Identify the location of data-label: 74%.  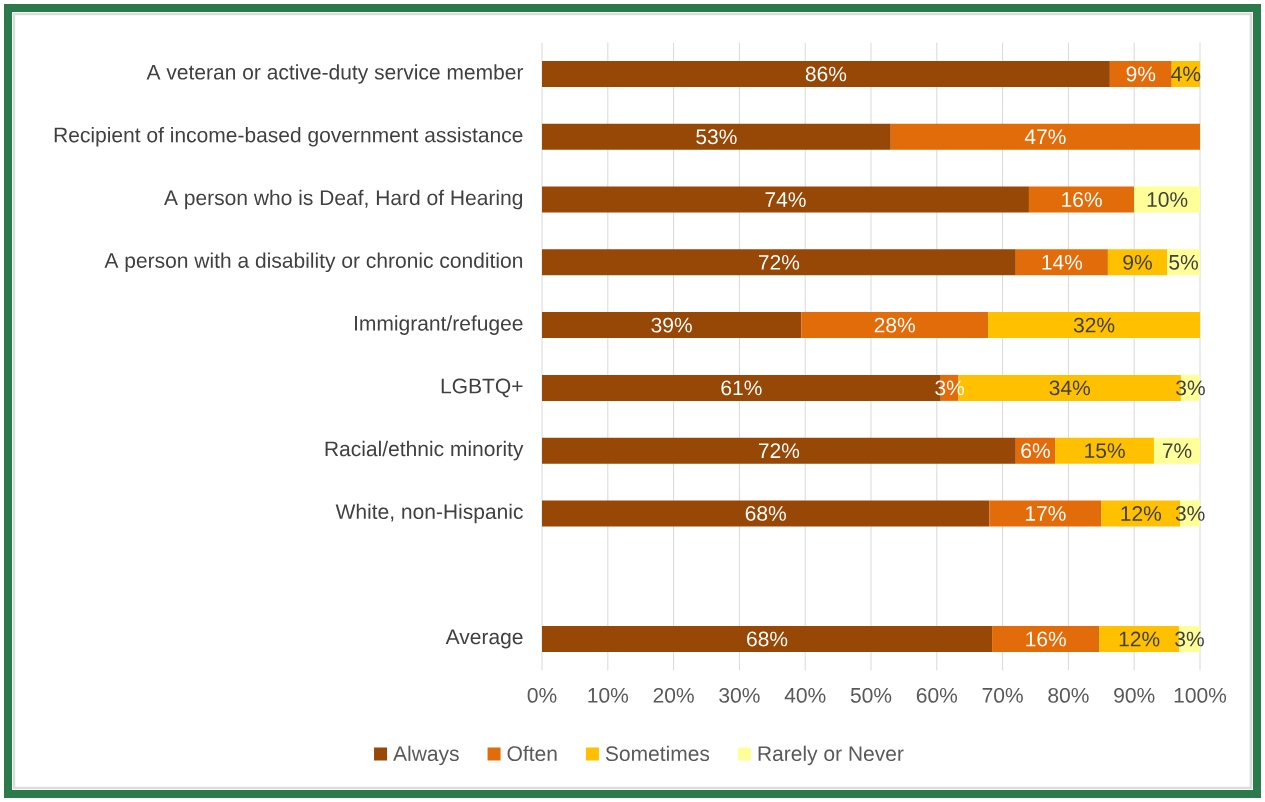
(785, 199).